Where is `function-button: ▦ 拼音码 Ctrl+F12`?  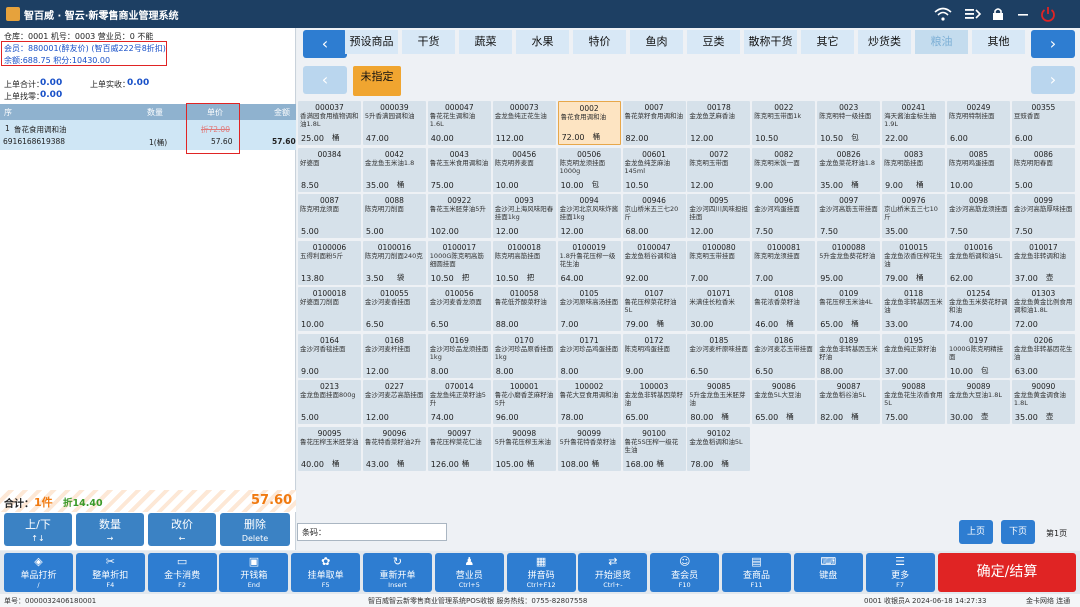
function-button: ▦ 拼音码 Ctrl+F12 is located at coordinates (541, 572).